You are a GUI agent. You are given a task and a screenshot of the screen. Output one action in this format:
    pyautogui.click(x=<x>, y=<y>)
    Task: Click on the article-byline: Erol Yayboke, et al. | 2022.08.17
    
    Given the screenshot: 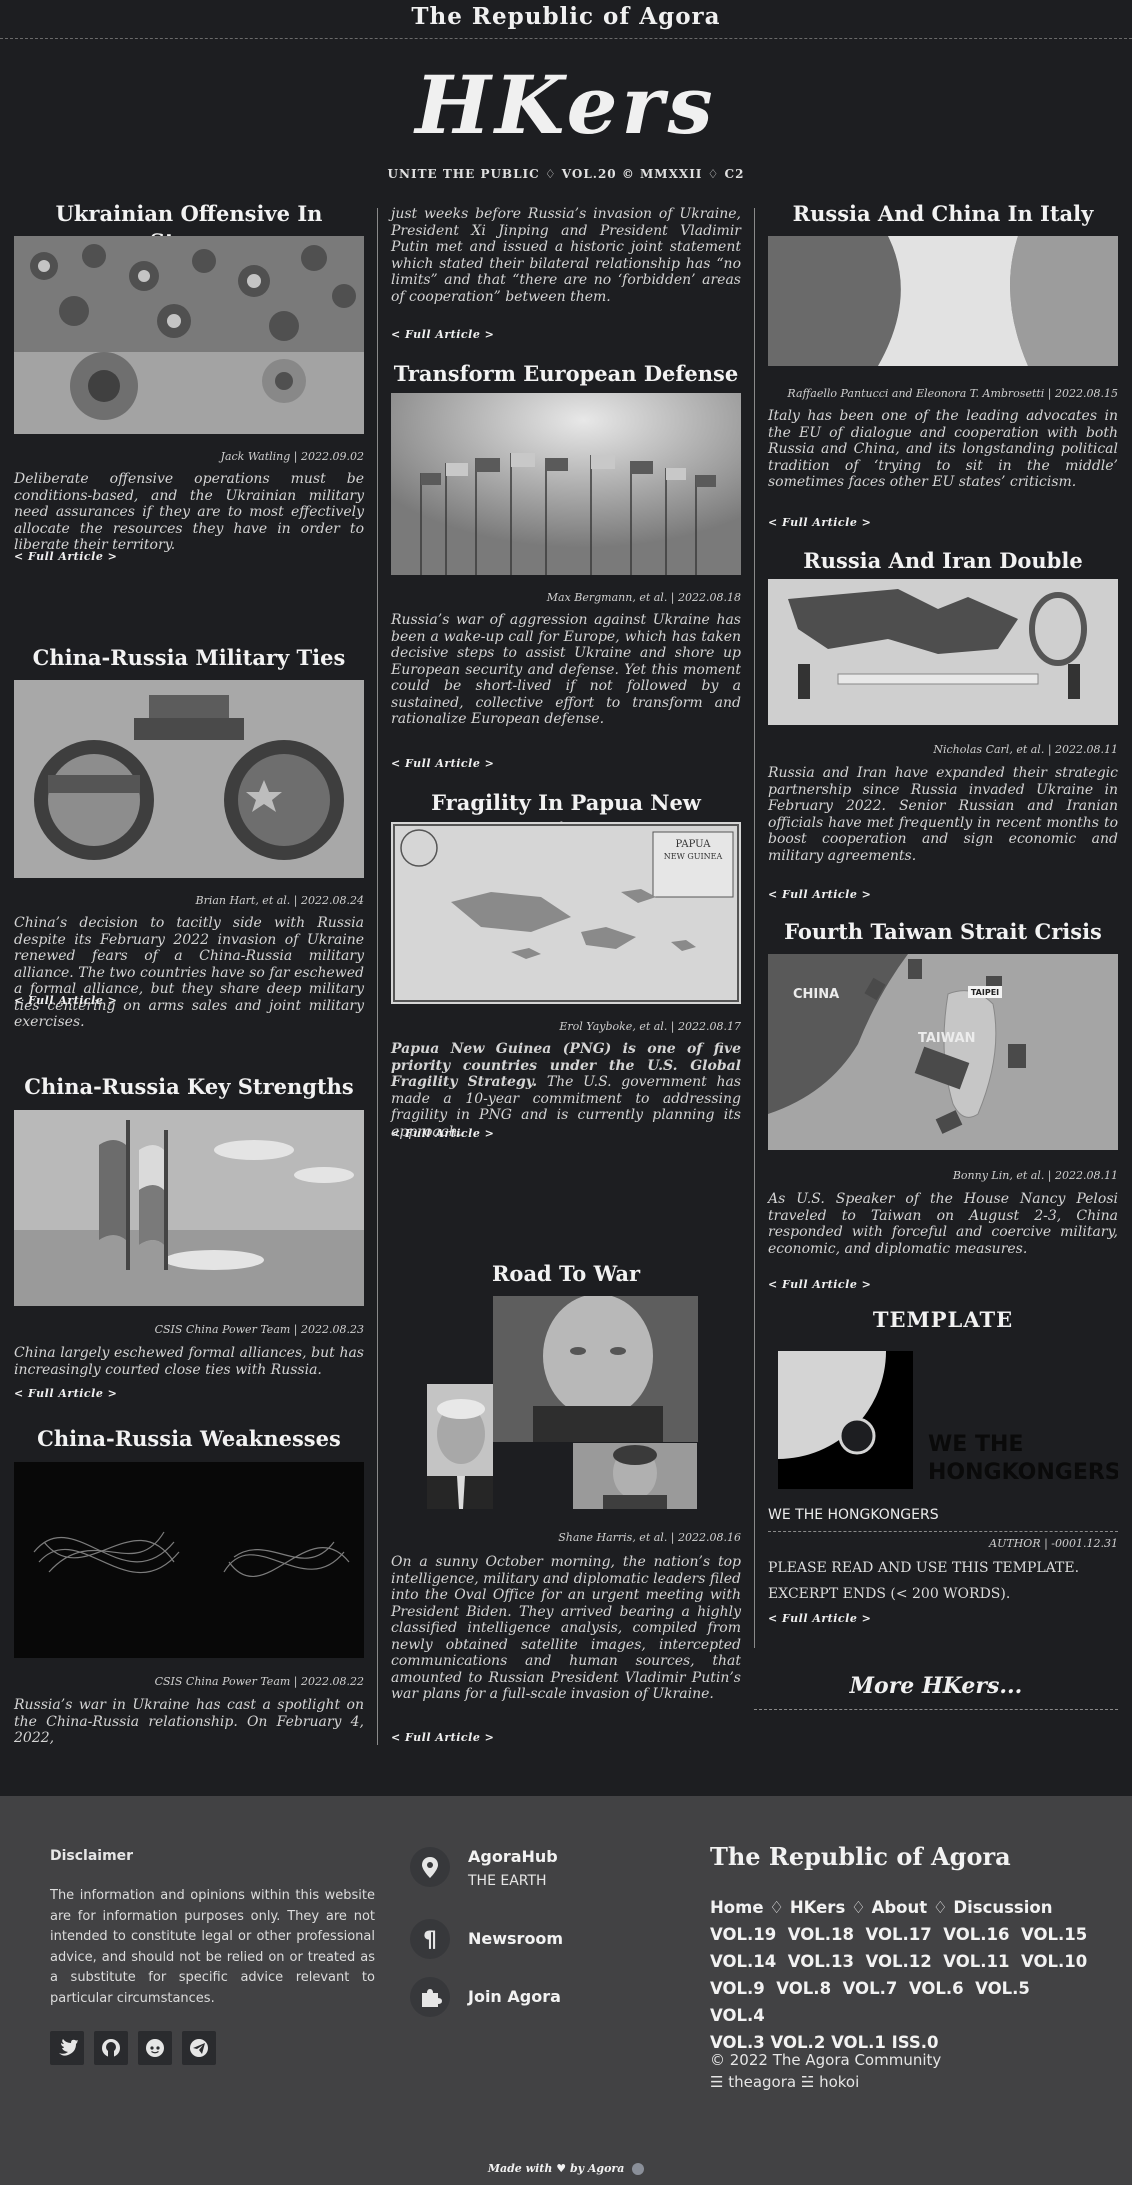 What is the action you would take?
    pyautogui.click(x=650, y=1026)
    